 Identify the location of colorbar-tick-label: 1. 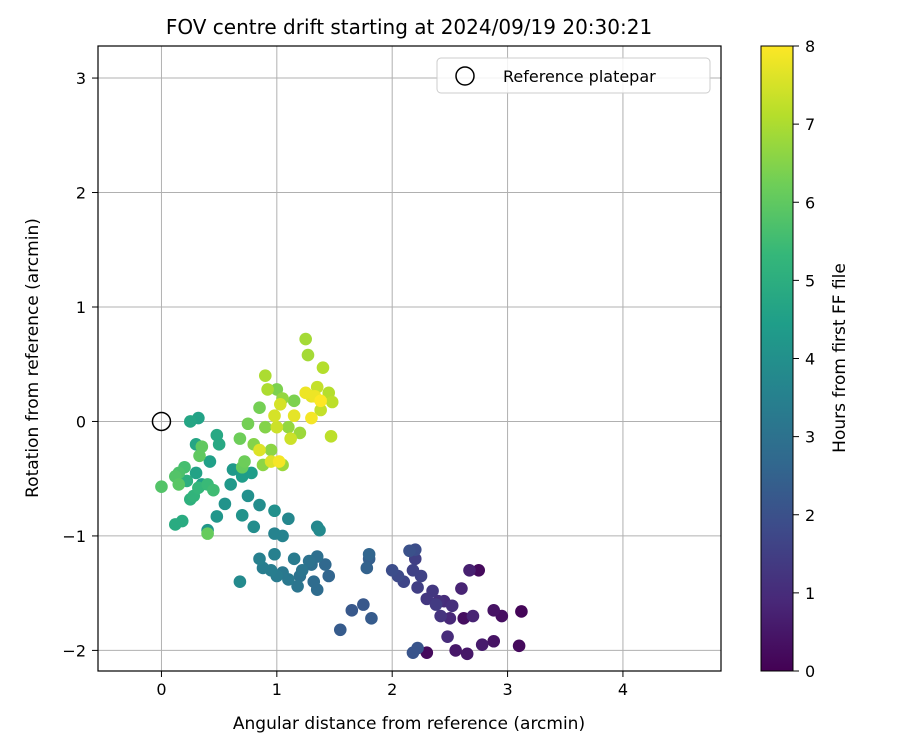
(810, 593).